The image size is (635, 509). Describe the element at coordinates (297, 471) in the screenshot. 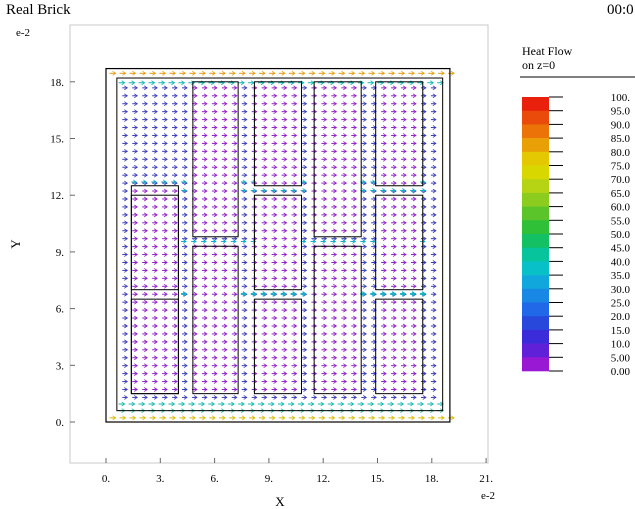

I see `x-ticks: 0. 3. 6. 9. 12. 15. 18. 21.` at that location.